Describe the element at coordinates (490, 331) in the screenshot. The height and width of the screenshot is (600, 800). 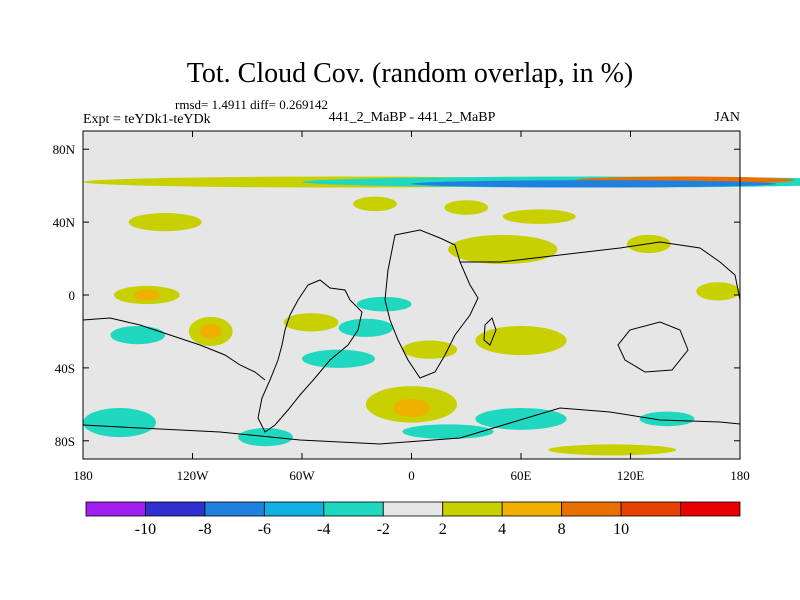
I see `coastline-madagascar` at that location.